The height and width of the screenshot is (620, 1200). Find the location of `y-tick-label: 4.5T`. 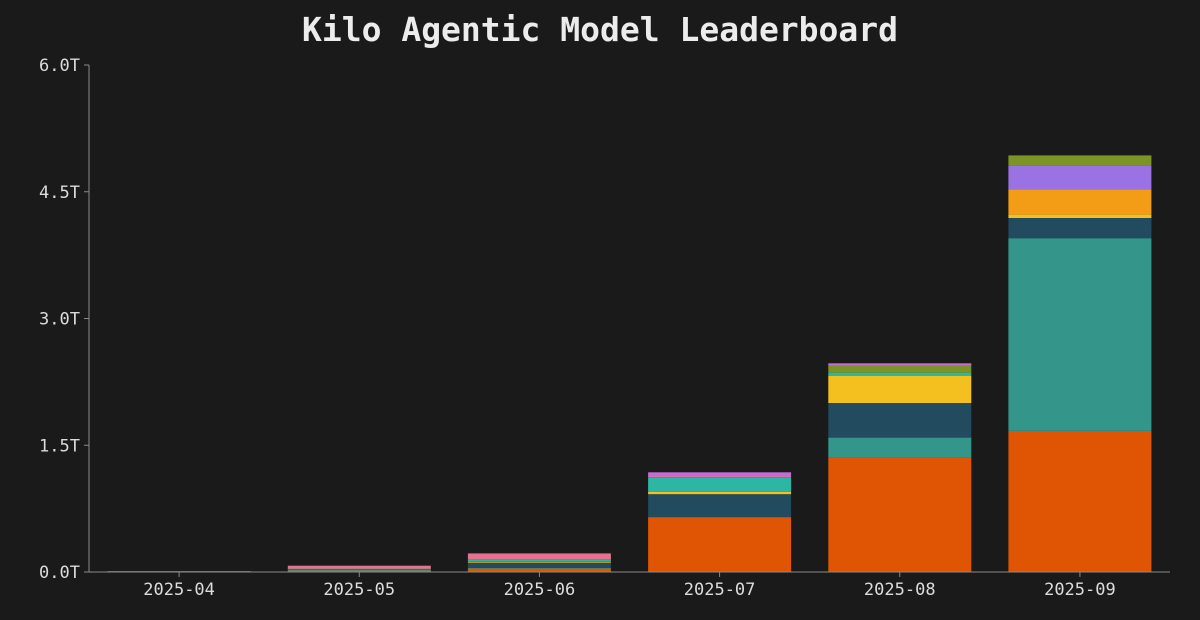

y-tick-label: 4.5T is located at coordinates (59, 193).